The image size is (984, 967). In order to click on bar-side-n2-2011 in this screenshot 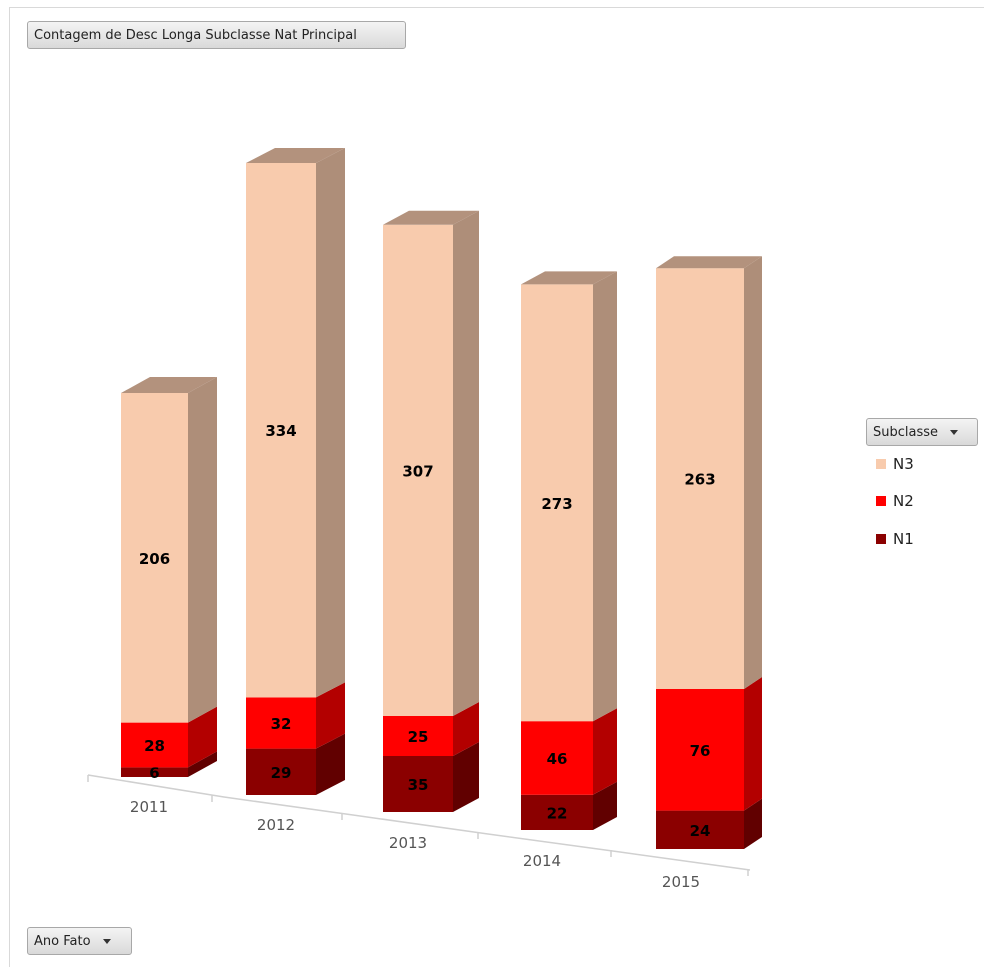, I will do `click(202, 737)`.